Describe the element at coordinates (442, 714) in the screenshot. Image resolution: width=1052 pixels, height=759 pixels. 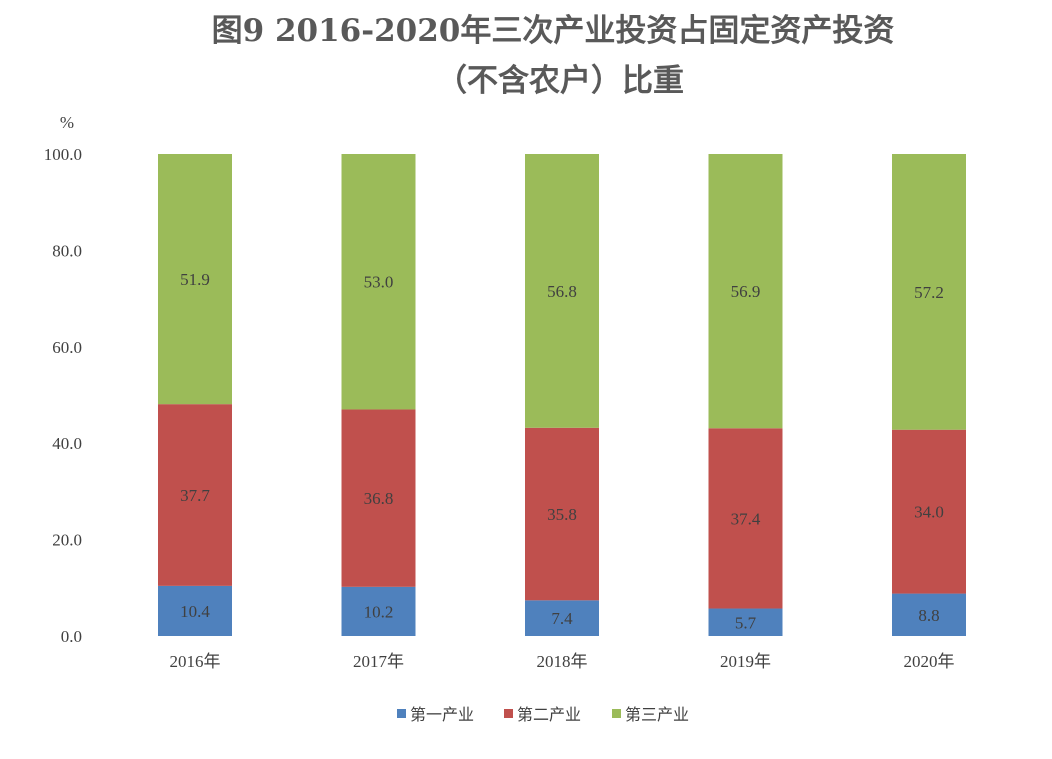
I see `legend-label: 第一产业` at that location.